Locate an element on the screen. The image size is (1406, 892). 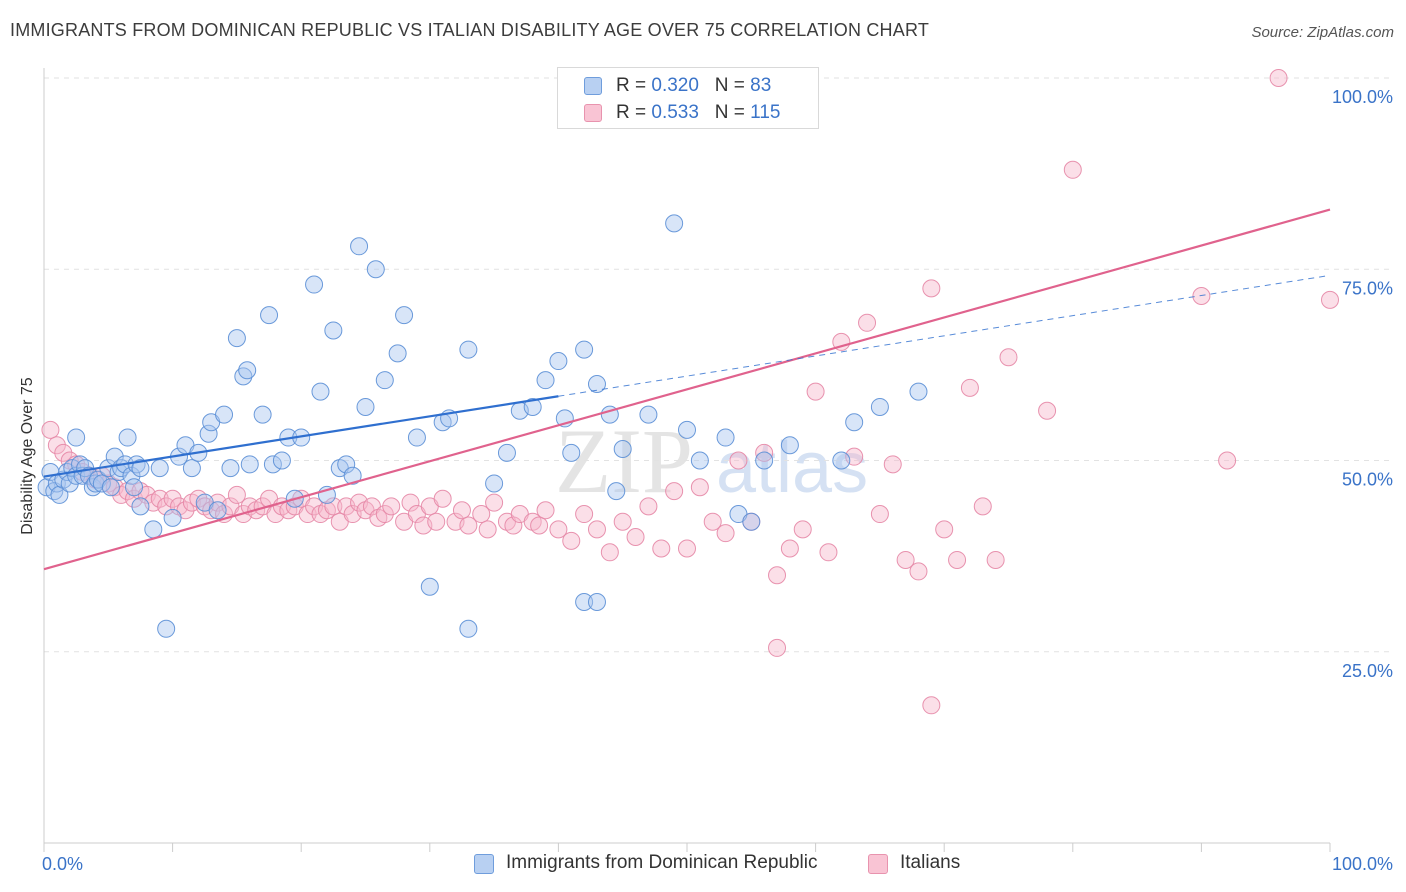
trend-extension-dominican is located at coordinates (944, 335).